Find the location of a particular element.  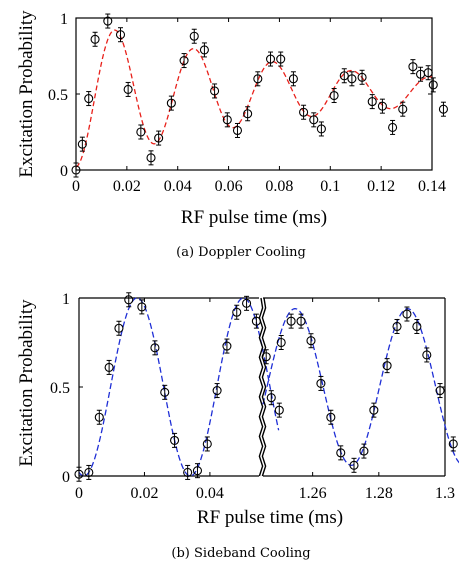

panel-a-x-tick-label: 0.1 is located at coordinates (330, 186).